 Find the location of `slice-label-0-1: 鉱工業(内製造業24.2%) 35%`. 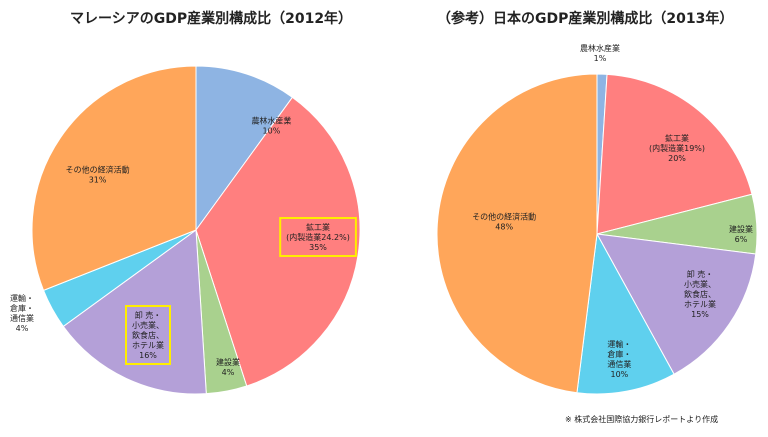

slice-label-0-1: 鉱工業(内製造業24.2%) 35% is located at coordinates (318, 237).